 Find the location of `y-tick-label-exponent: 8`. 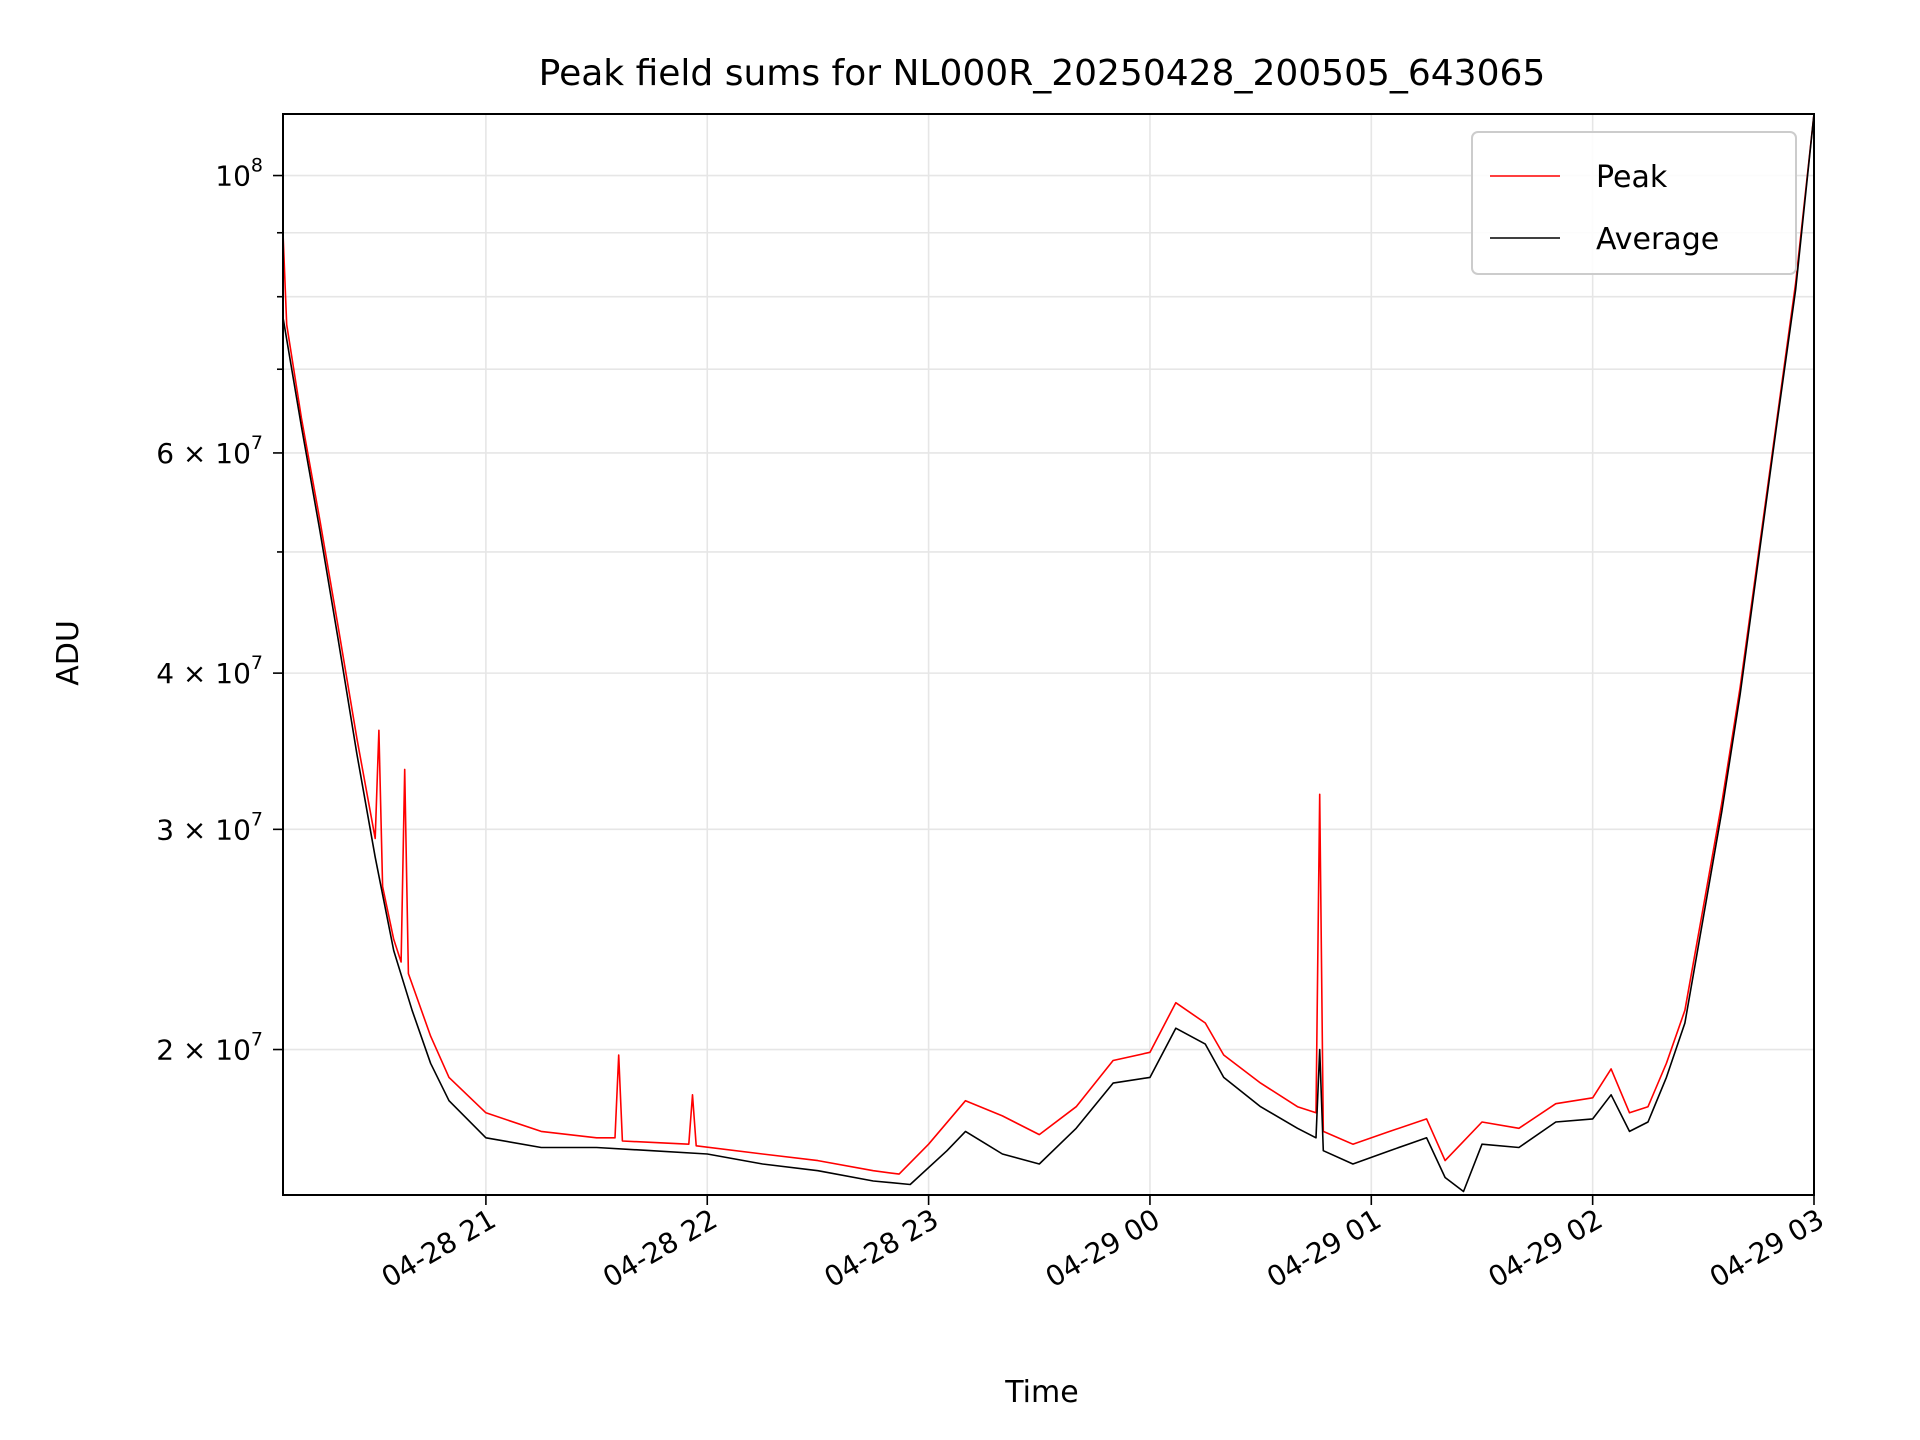

y-tick-label-exponent: 8 is located at coordinates (257, 166).